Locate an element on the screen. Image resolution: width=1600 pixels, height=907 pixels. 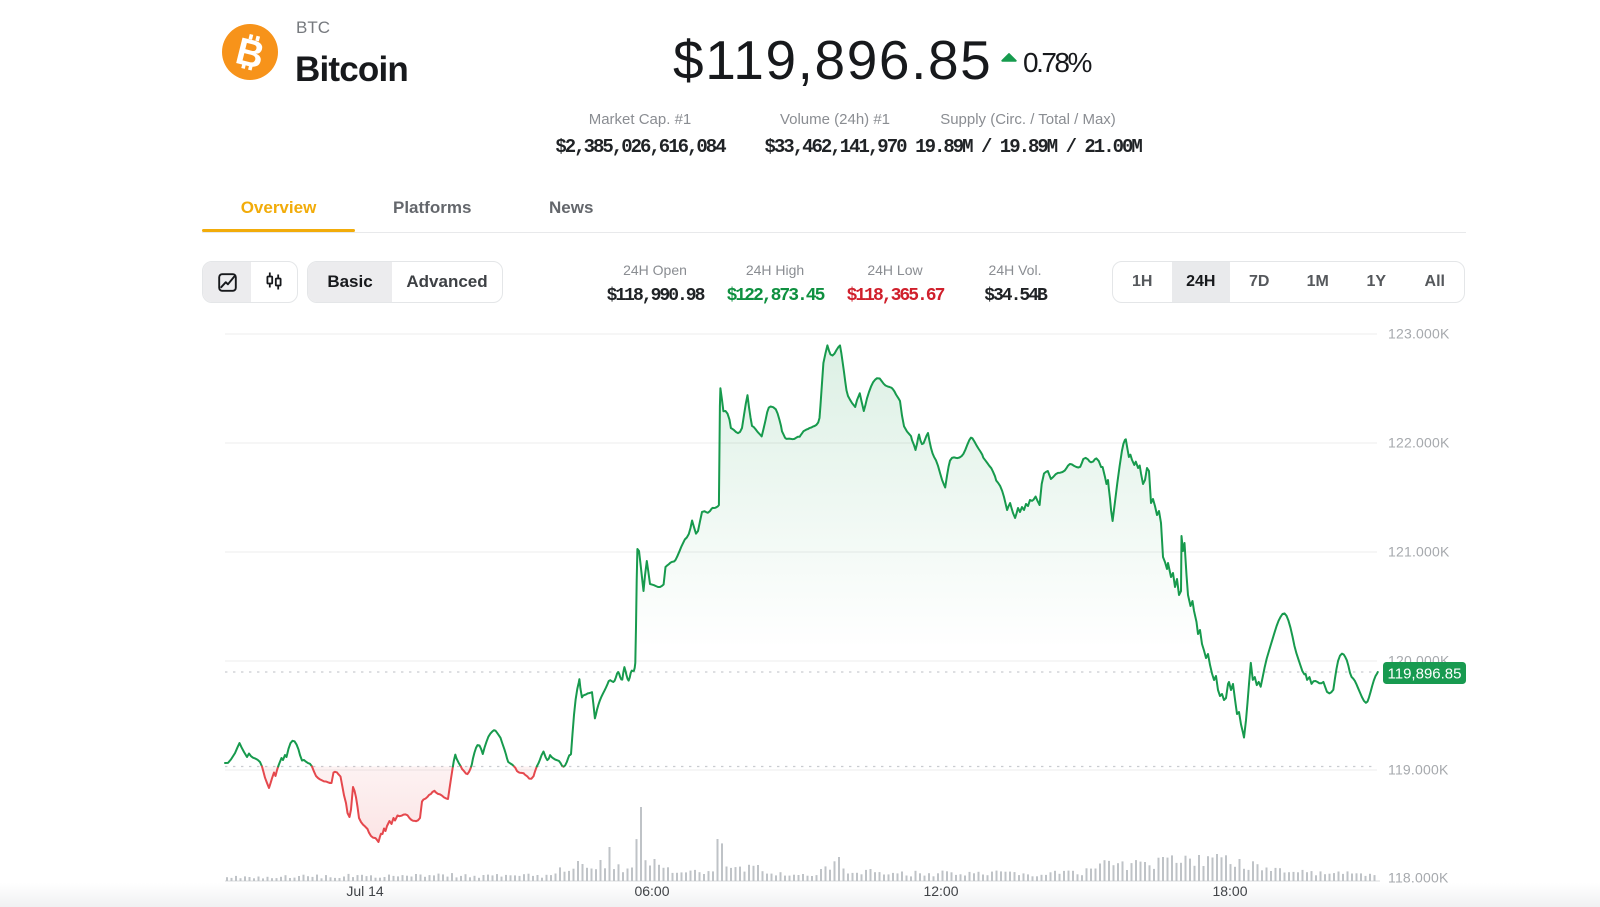
svg-text: 119,896.85 is located at coordinates (1425, 674).